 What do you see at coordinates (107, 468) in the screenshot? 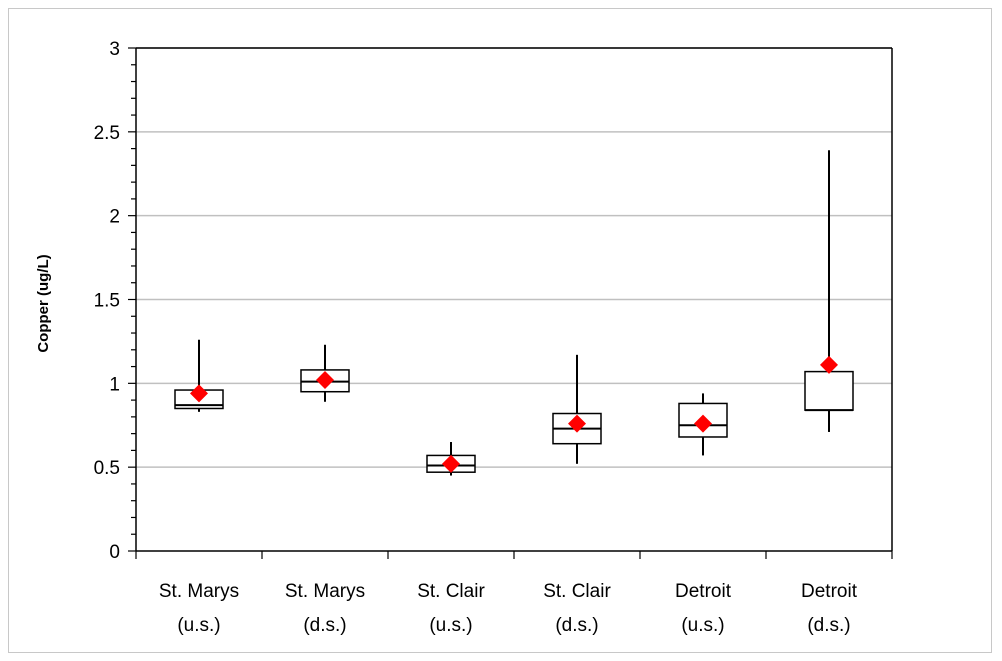
I see `y-tick-label: 0.5` at bounding box center [107, 468].